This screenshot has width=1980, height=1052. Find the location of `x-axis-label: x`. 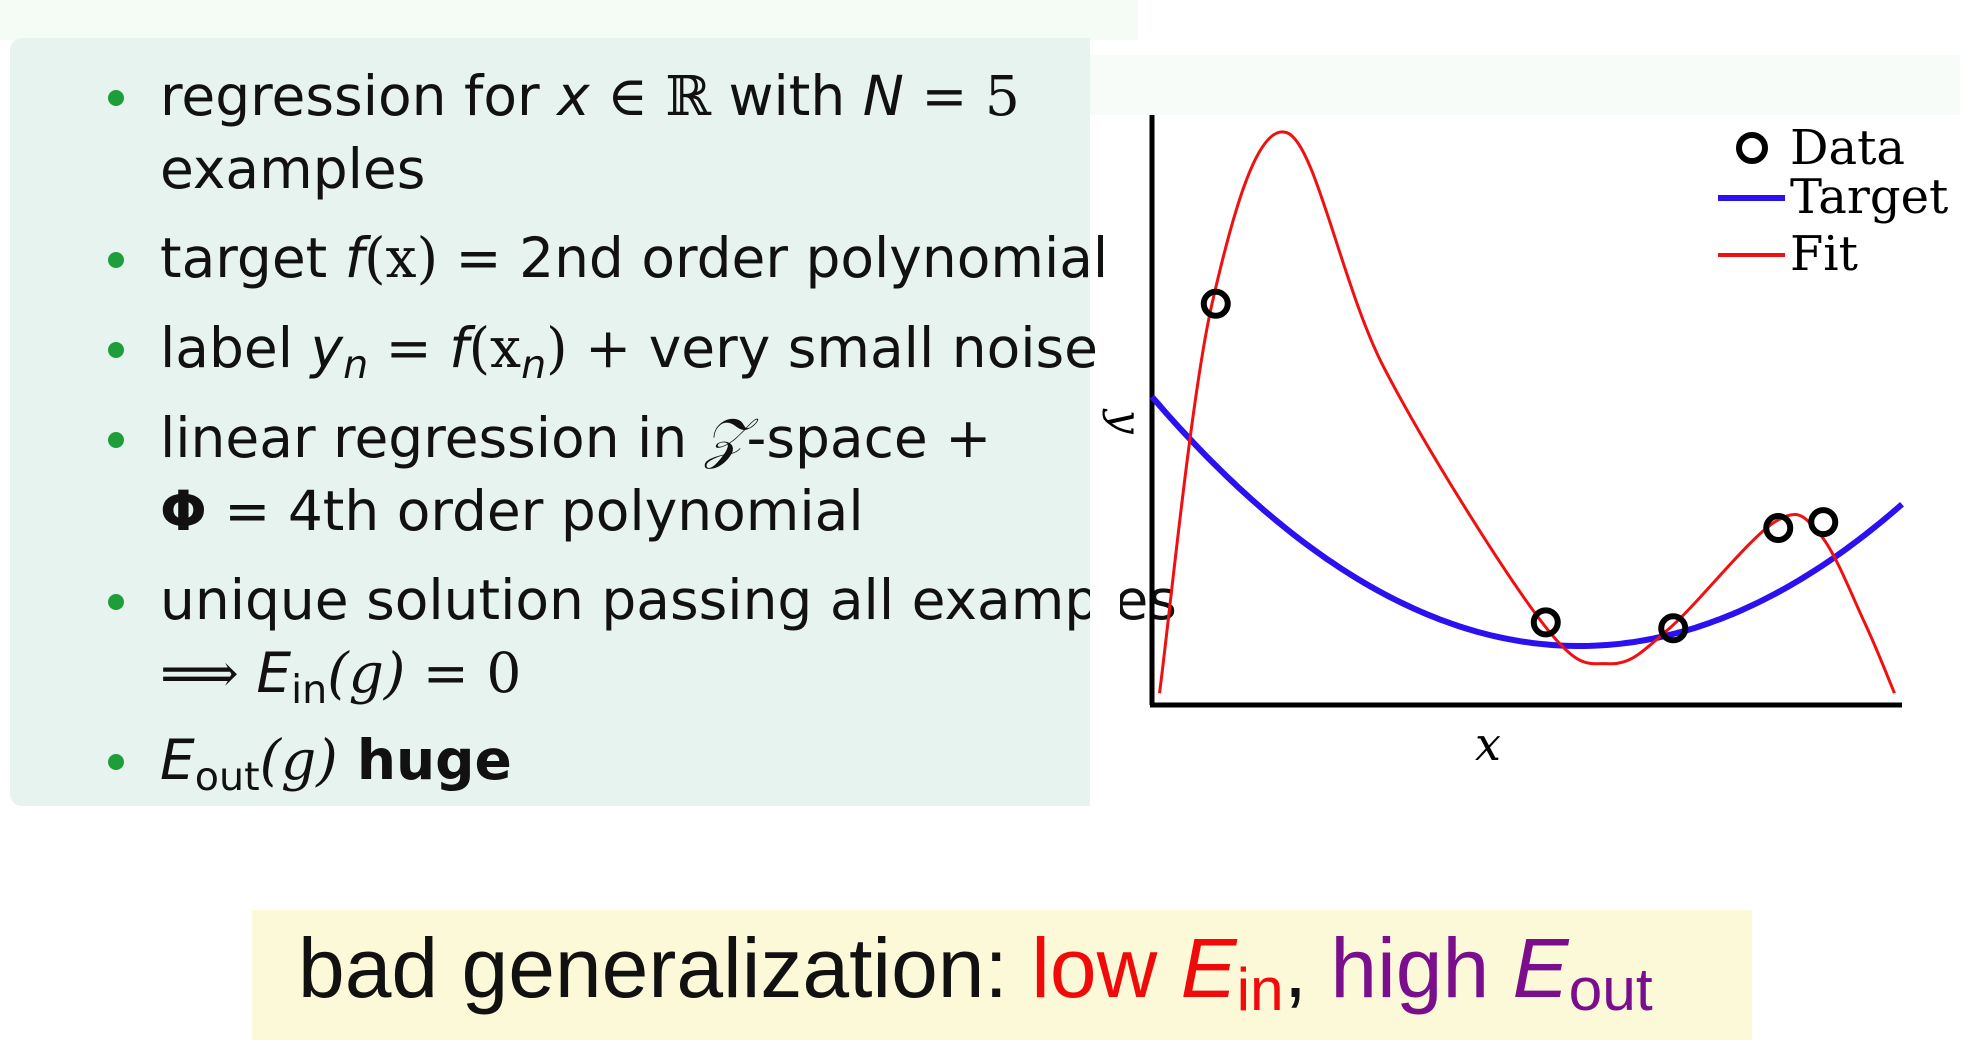

x-axis-label: x is located at coordinates (1488, 744).